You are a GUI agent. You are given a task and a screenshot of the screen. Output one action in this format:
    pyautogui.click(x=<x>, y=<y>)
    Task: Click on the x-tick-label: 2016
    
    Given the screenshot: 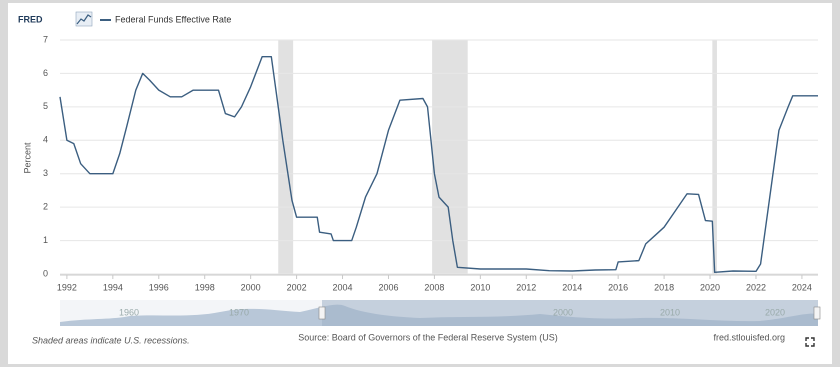 What is the action you would take?
    pyautogui.click(x=618, y=287)
    